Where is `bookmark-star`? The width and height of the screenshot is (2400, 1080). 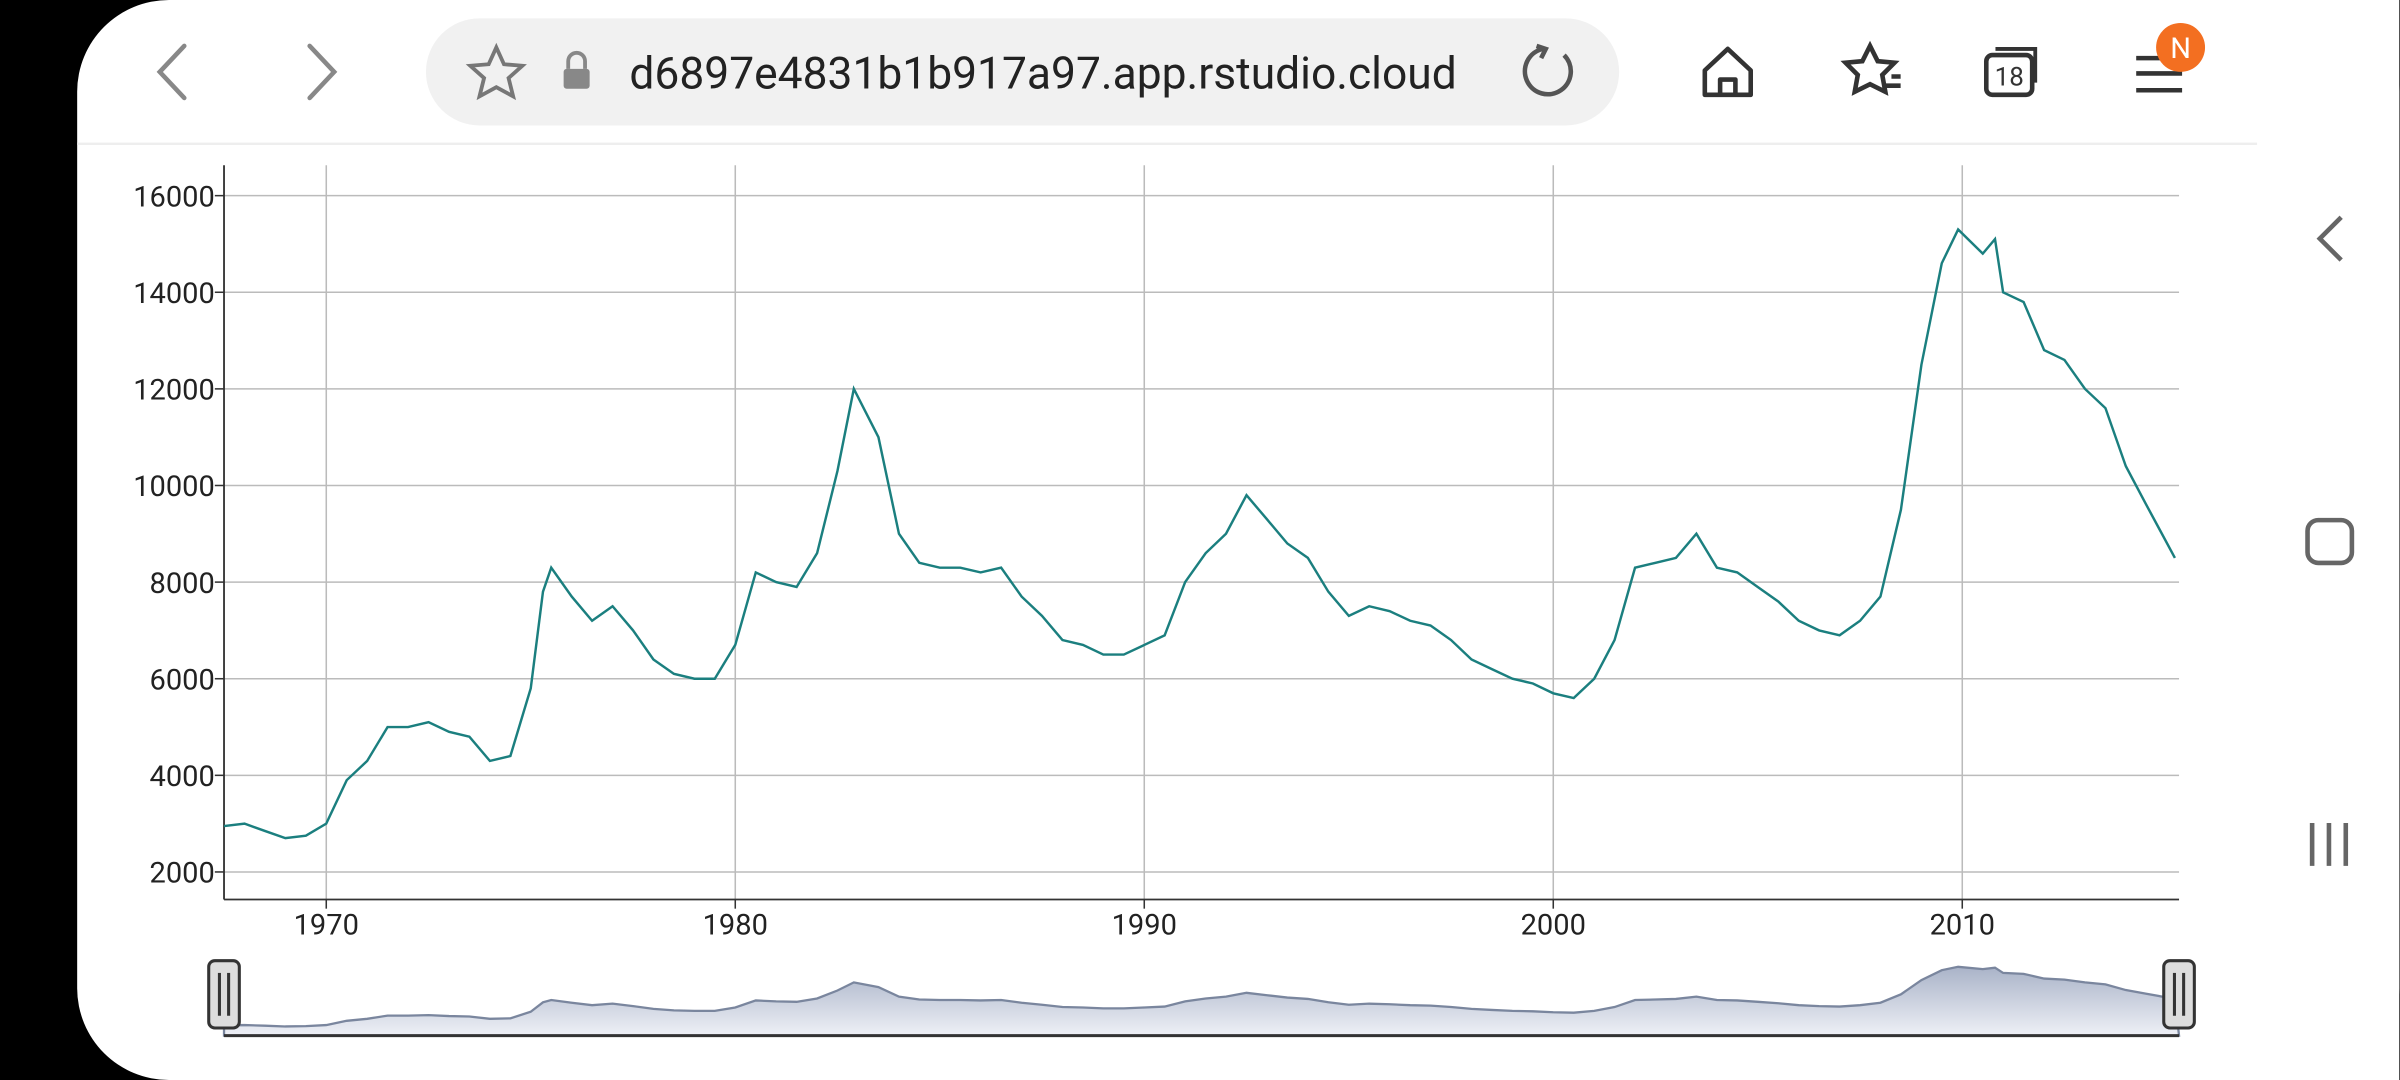 bookmark-star is located at coordinates (496, 71).